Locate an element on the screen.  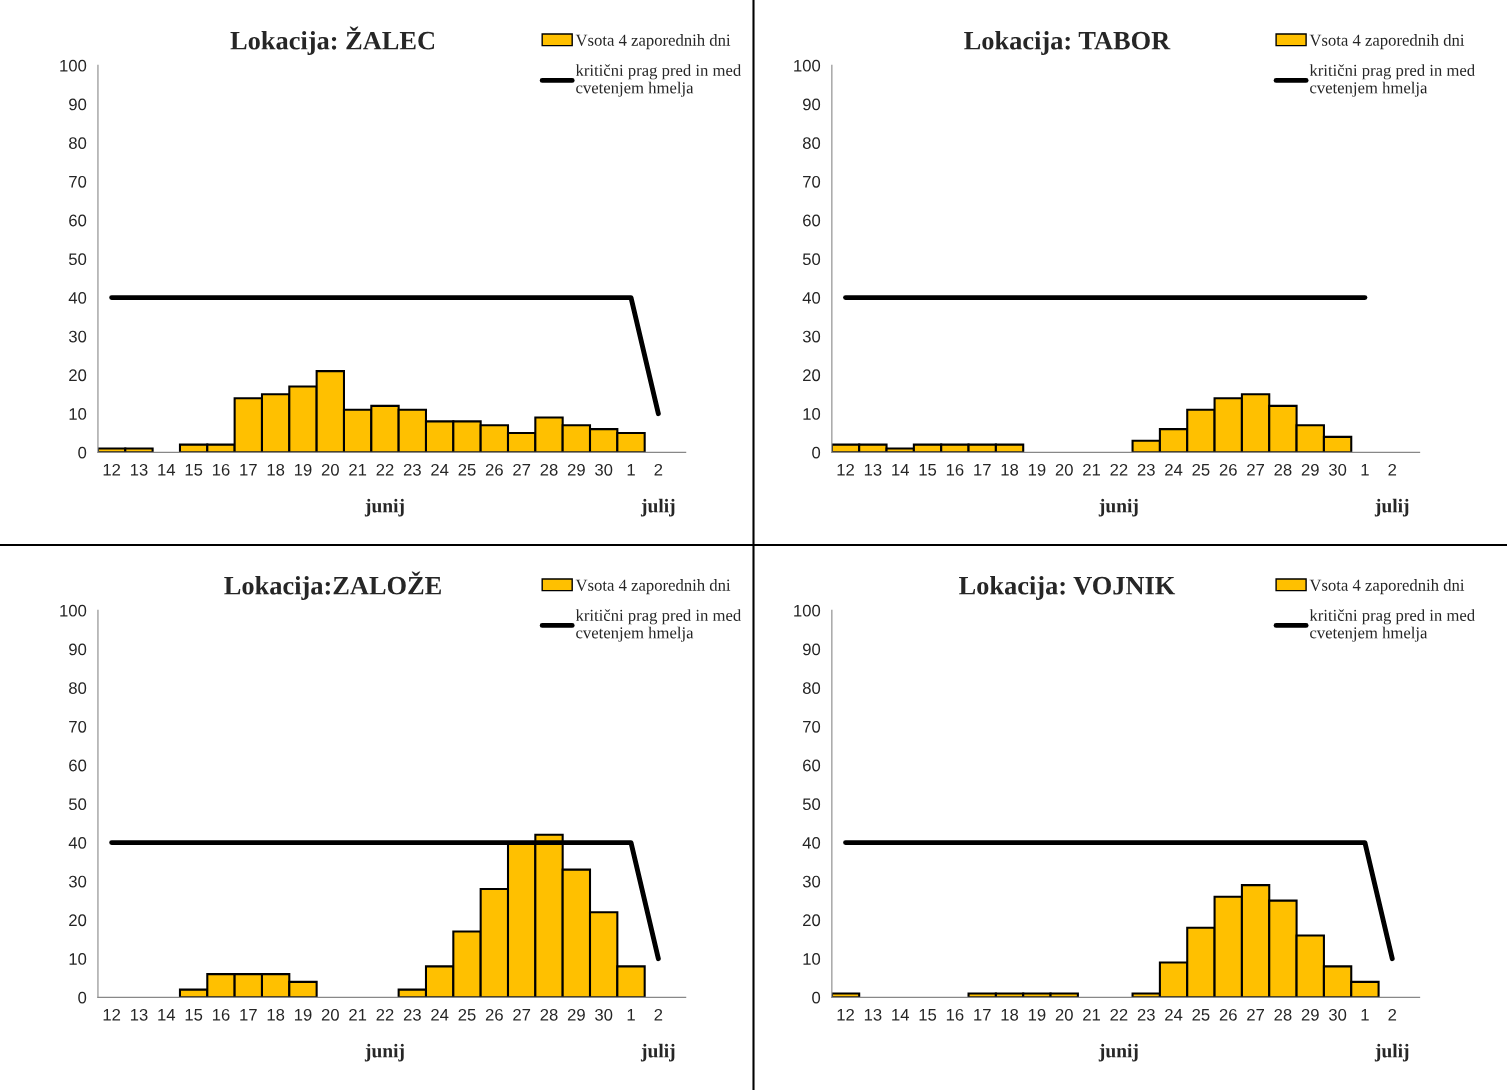
x-tick-label: 12 is located at coordinates (845, 1014).